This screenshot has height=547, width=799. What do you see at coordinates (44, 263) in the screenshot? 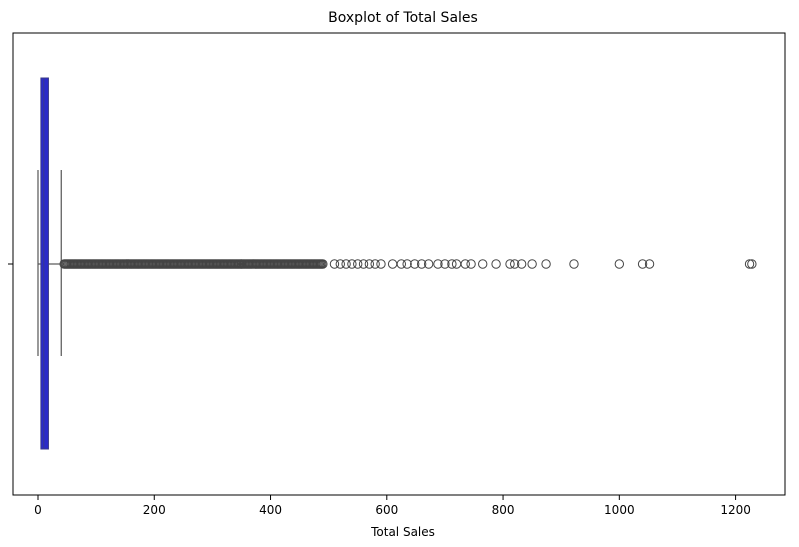
I see `iqr-box` at bounding box center [44, 263].